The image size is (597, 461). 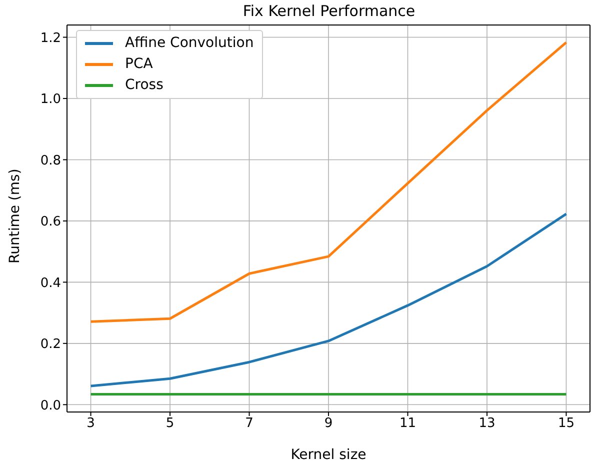 I want to click on x-tick-label: 15, so click(x=566, y=424).